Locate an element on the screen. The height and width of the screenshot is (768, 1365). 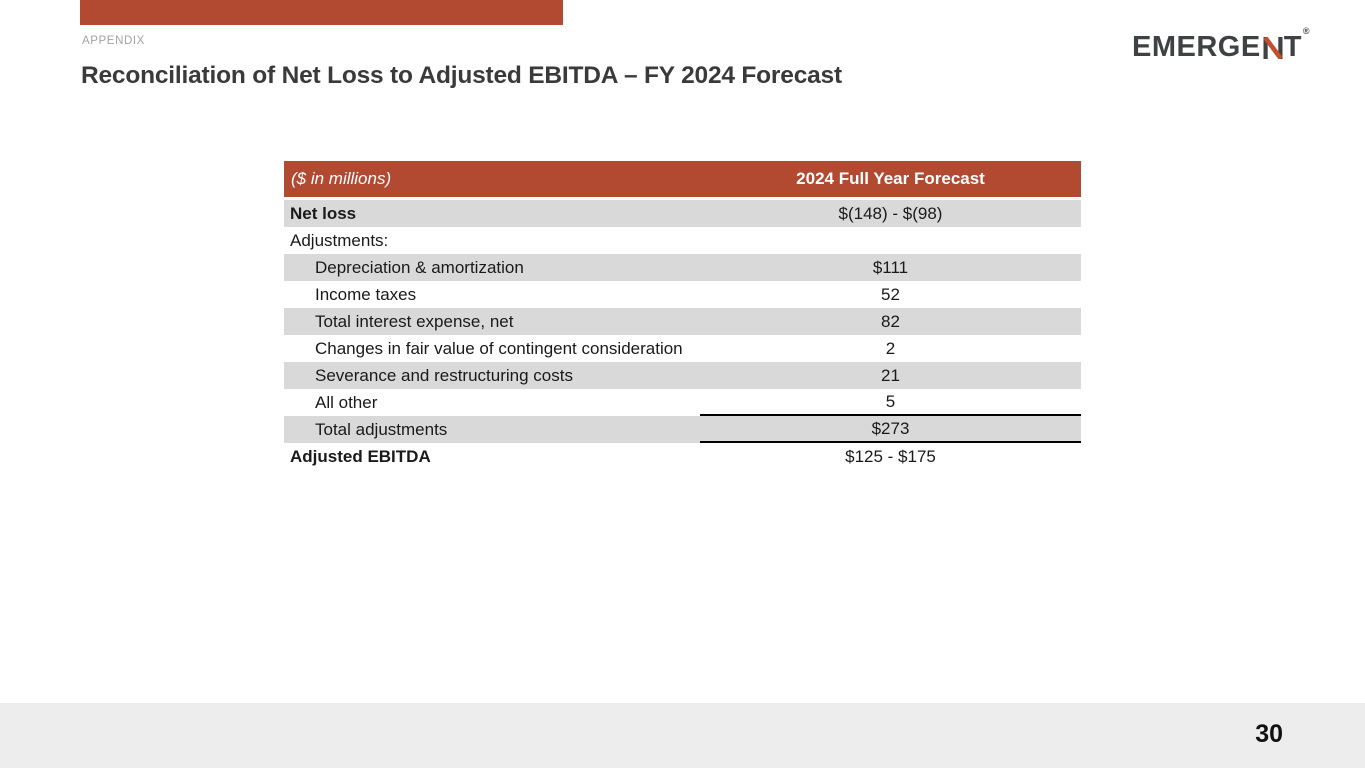
page-number: 30 is located at coordinates (1269, 734).